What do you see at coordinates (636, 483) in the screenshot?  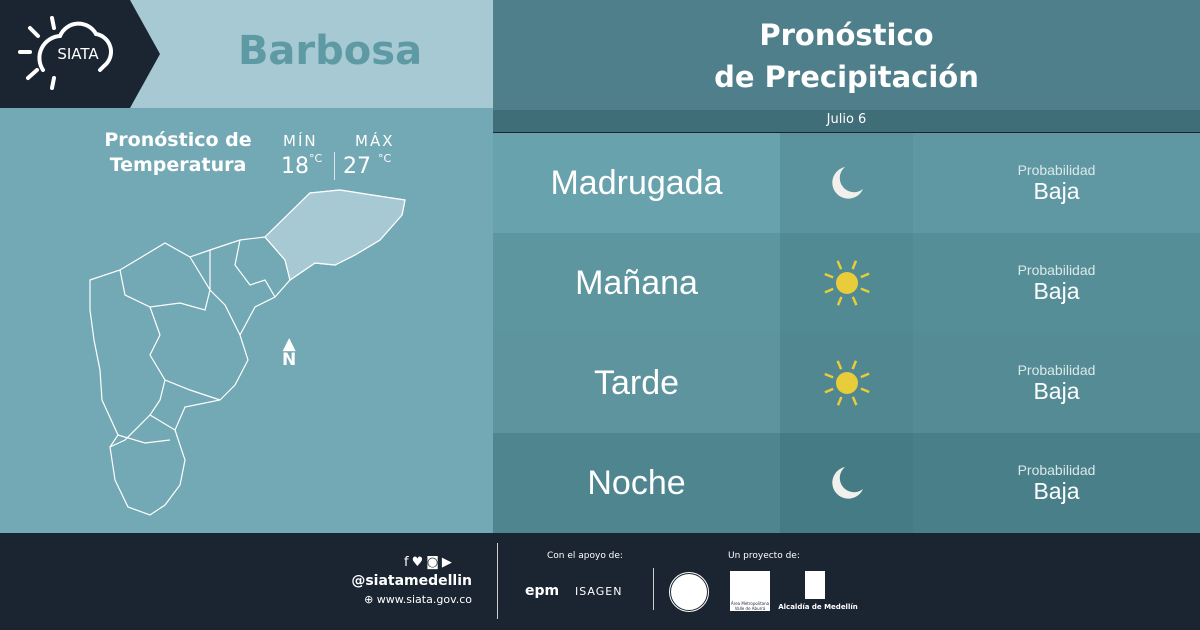 I see `period-label: Noche` at bounding box center [636, 483].